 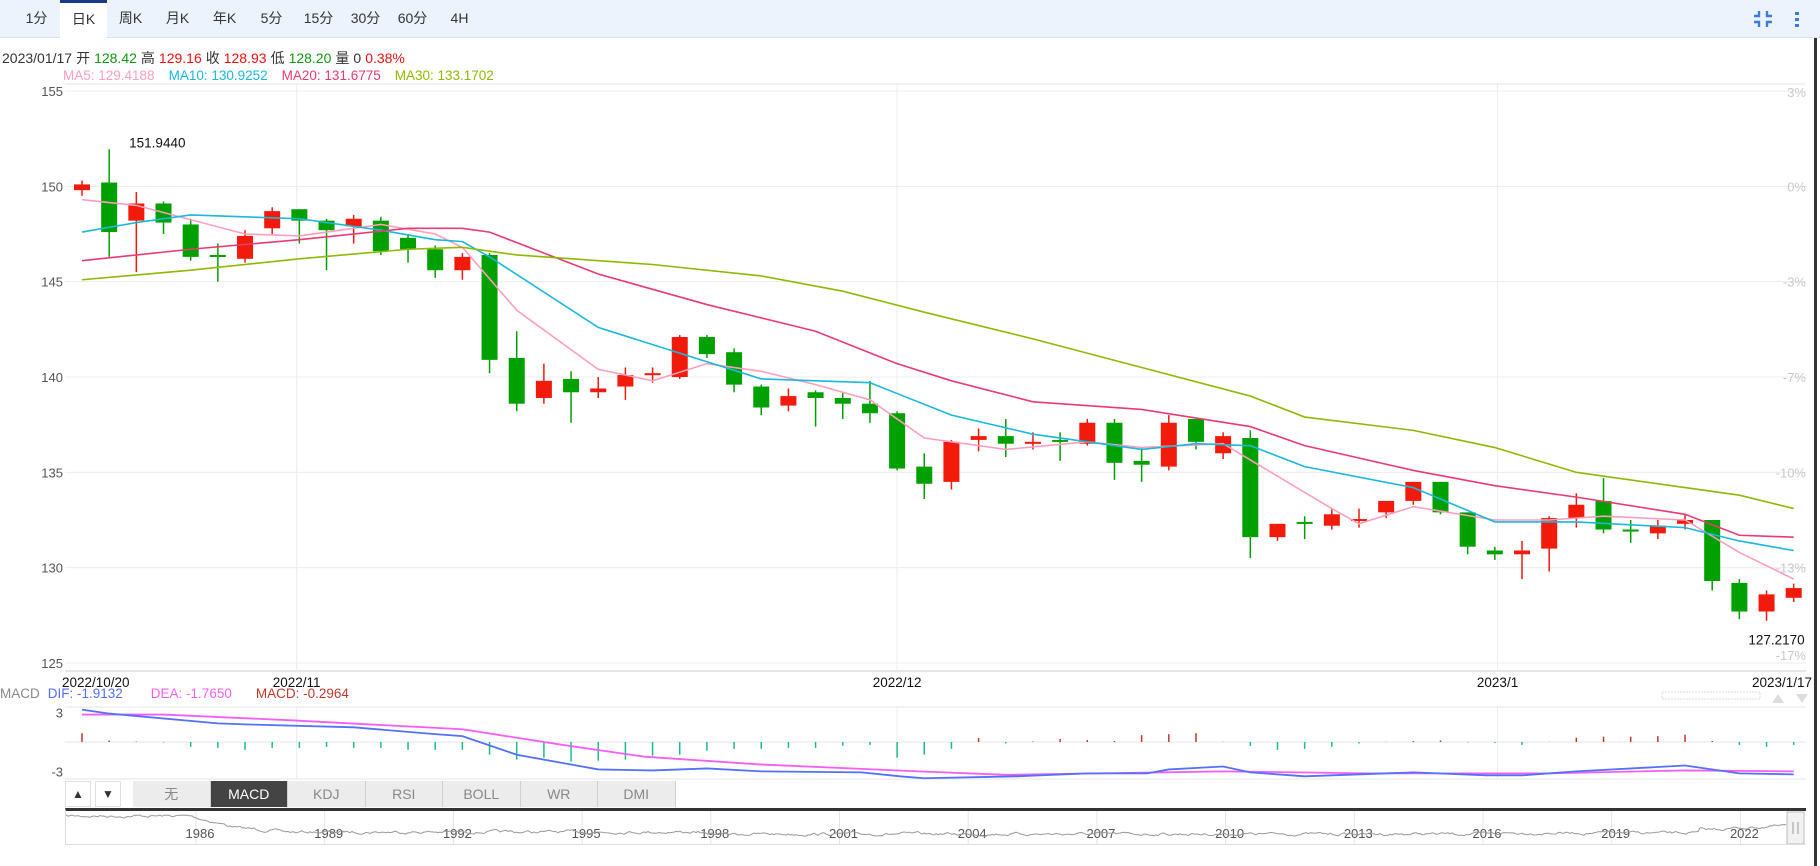 What do you see at coordinates (1487, 833) in the screenshot?
I see `navigator-year-label: 2016` at bounding box center [1487, 833].